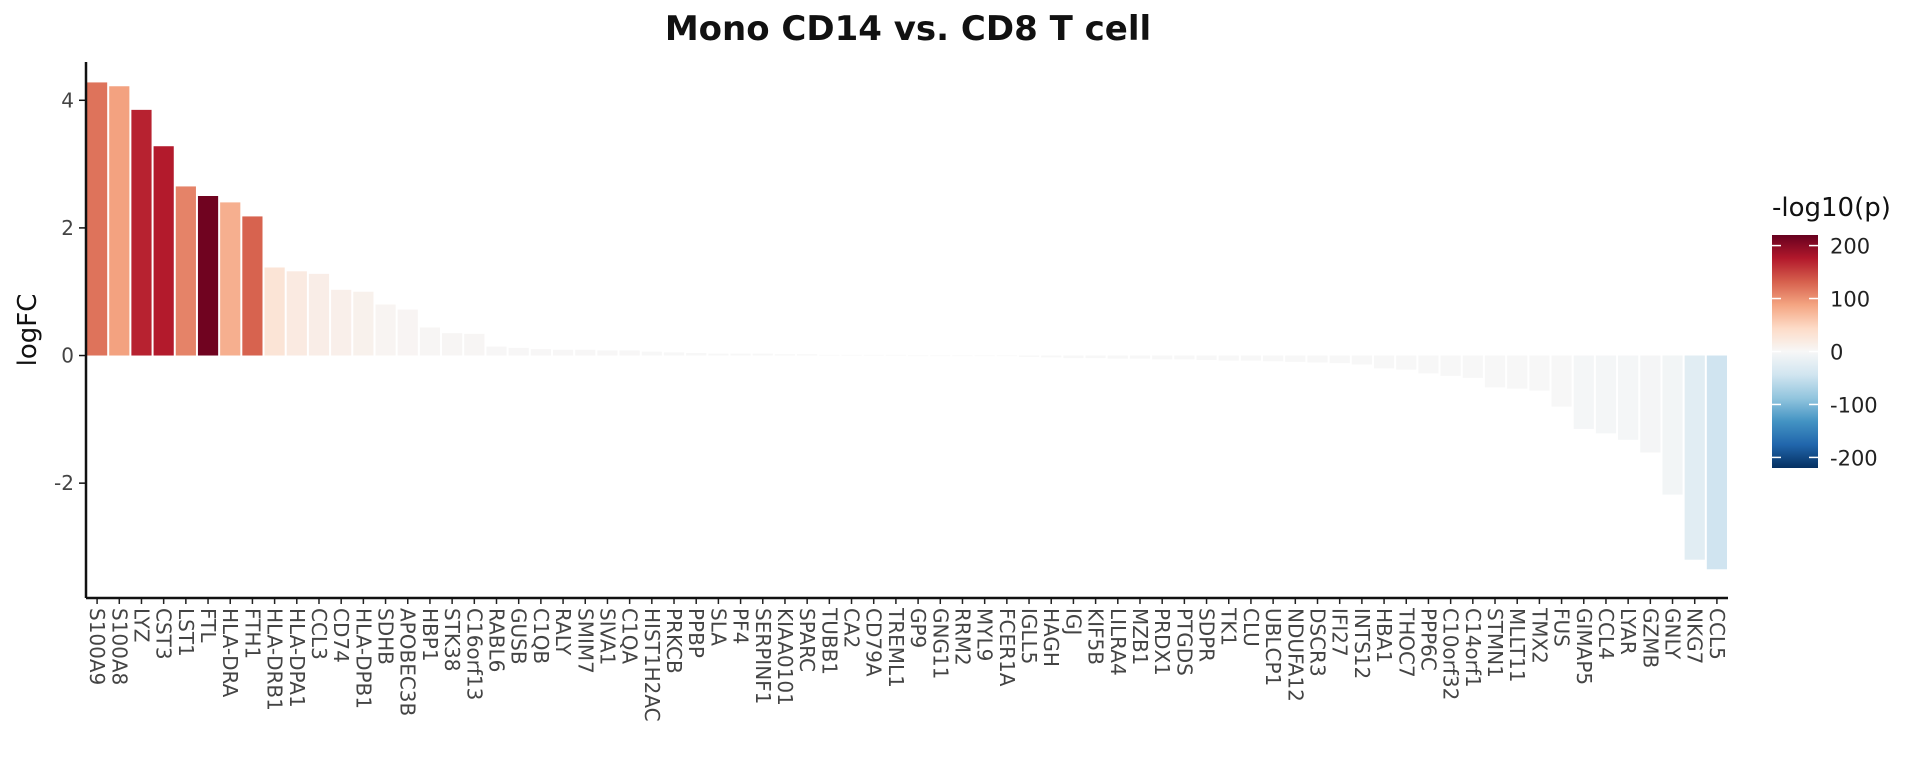  Describe the element at coordinates (1428, 639) in the screenshot. I see `x-tick-label: PPP6C` at that location.